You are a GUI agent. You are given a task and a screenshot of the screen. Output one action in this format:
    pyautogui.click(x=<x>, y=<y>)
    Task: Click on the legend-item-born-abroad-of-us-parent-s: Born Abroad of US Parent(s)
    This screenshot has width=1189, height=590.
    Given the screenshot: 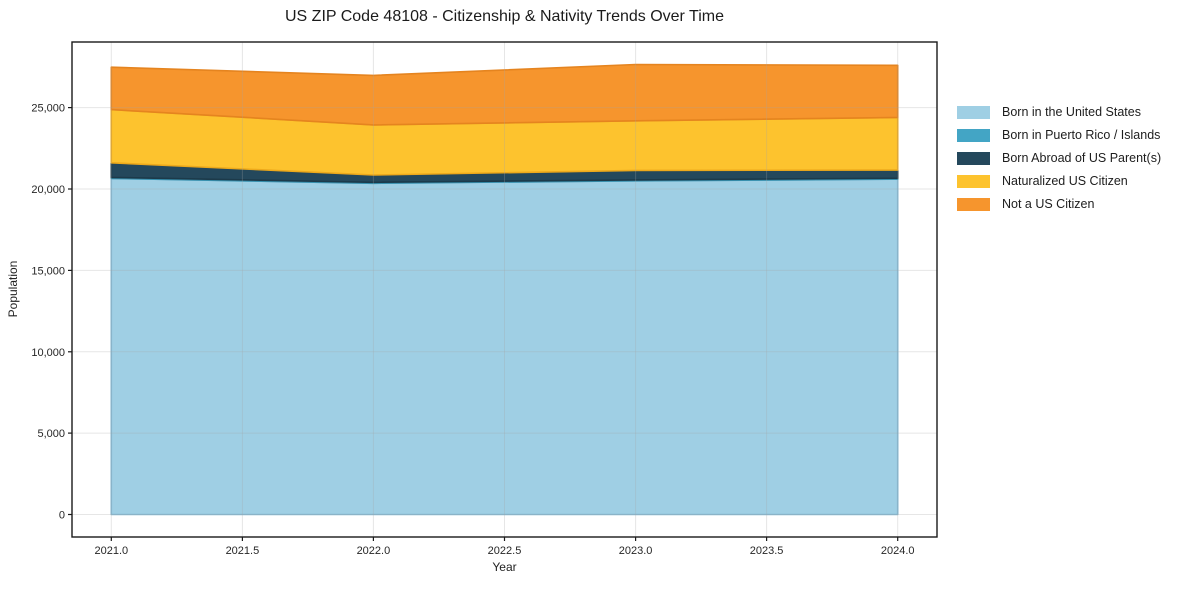 What is the action you would take?
    pyautogui.click(x=1059, y=158)
    